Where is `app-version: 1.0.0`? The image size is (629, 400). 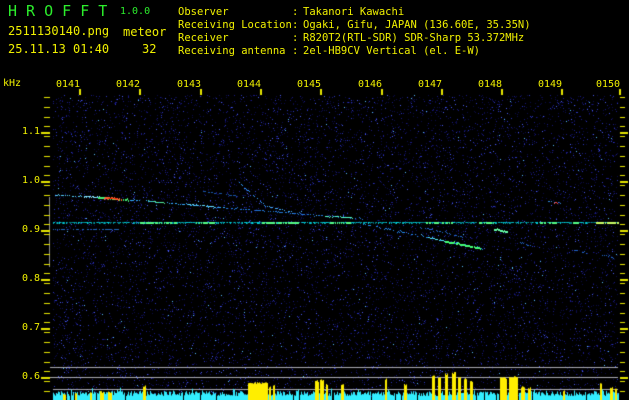 app-version: 1.0.0 is located at coordinates (135, 11).